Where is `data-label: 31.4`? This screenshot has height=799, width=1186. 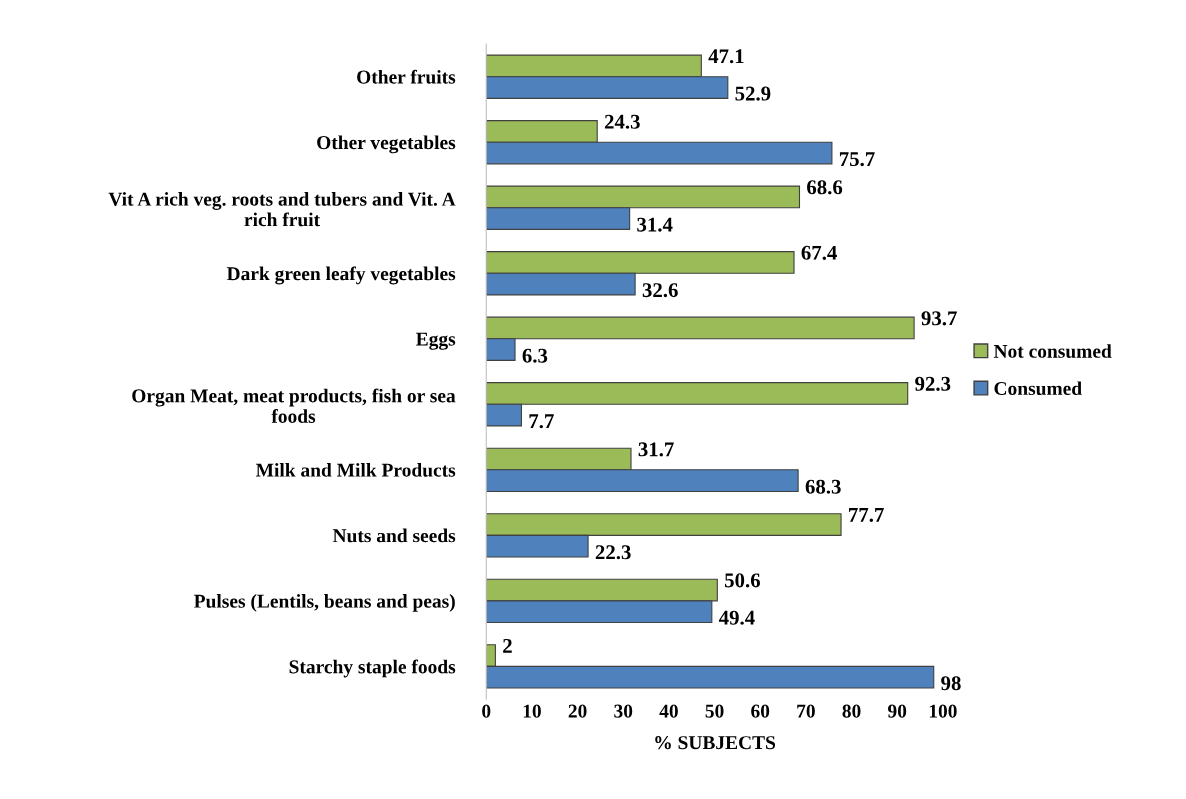
data-label: 31.4 is located at coordinates (655, 224).